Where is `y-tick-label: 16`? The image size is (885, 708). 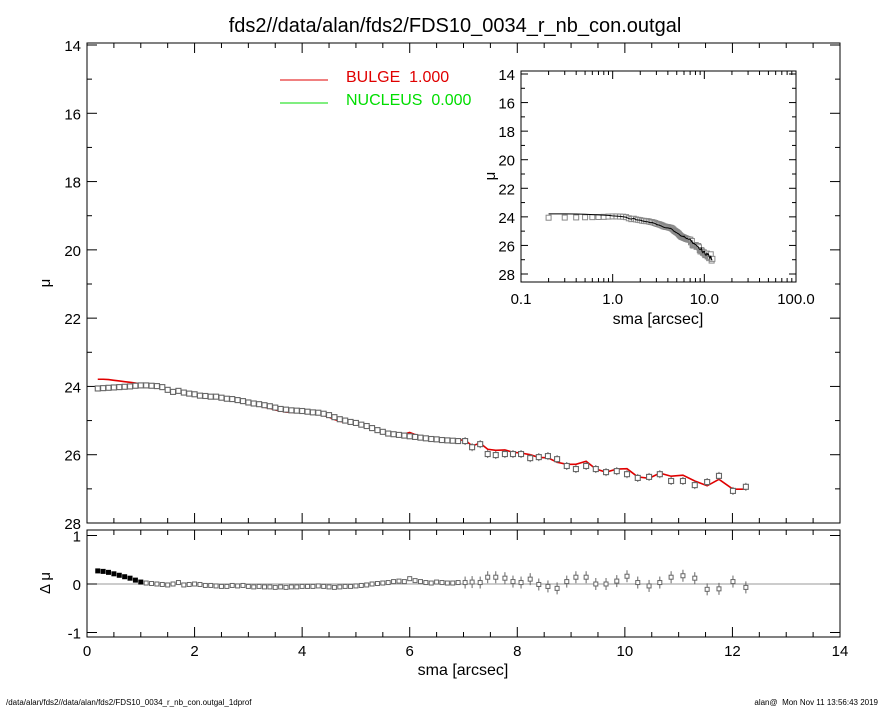 y-tick-label: 16 is located at coordinates (72, 114).